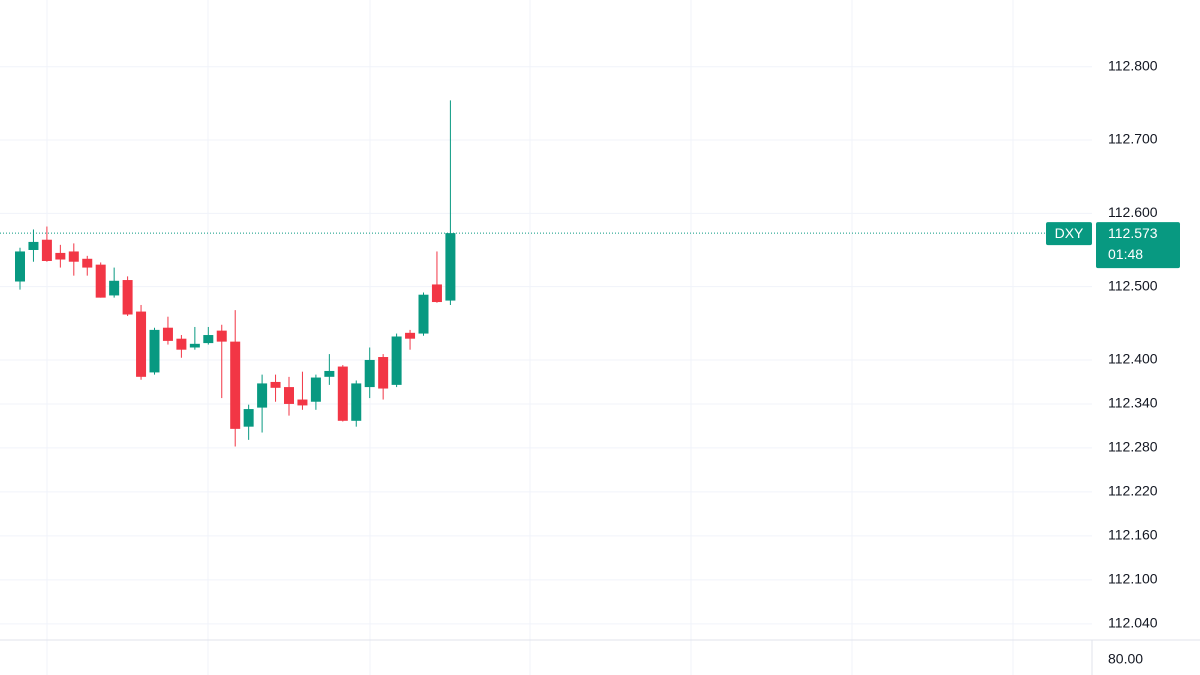  I want to click on y-tick-label: 112.340, so click(1133, 403).